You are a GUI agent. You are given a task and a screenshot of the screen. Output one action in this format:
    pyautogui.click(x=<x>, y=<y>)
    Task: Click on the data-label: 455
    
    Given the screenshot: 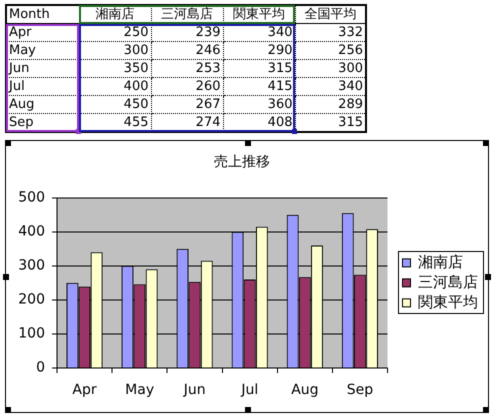 What is the action you would take?
    pyautogui.click(x=115, y=123)
    